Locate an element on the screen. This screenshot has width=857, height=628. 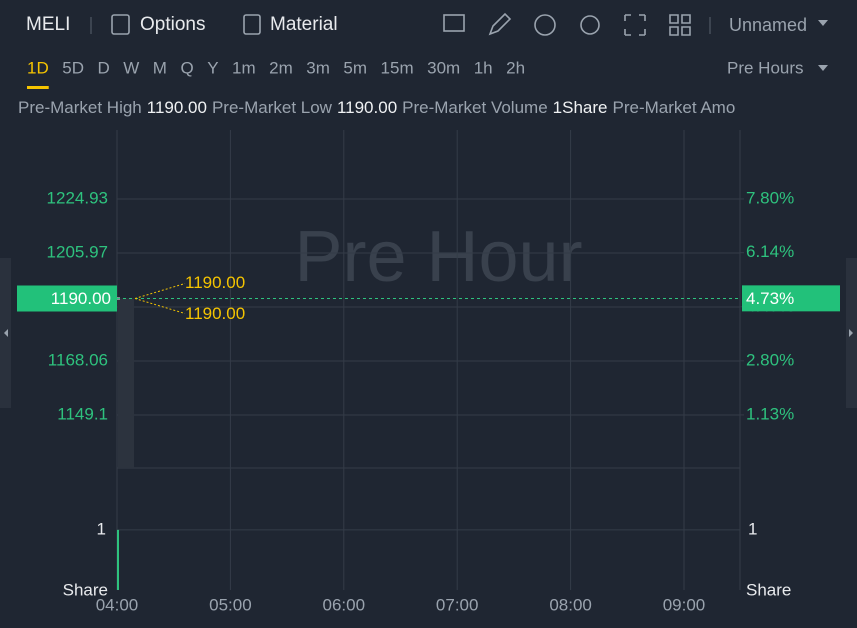
volume-bar is located at coordinates (118, 559).